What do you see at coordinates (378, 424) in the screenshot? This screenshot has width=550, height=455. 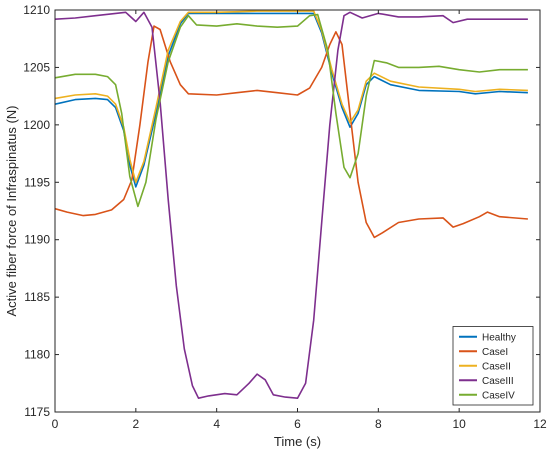 I see `x-tick-label: 8` at bounding box center [378, 424].